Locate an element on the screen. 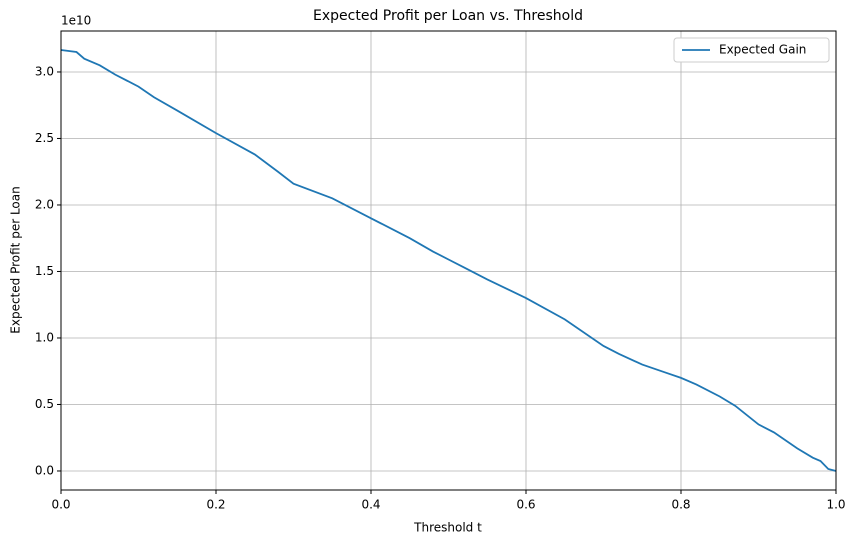 The height and width of the screenshot is (550, 857). legend-box is located at coordinates (751, 50).